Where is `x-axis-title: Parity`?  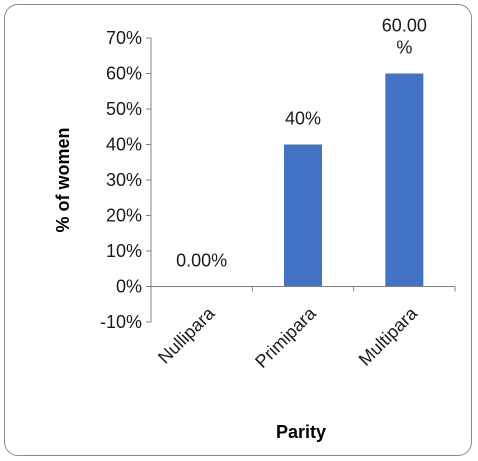
x-axis-title: Parity is located at coordinates (301, 432).